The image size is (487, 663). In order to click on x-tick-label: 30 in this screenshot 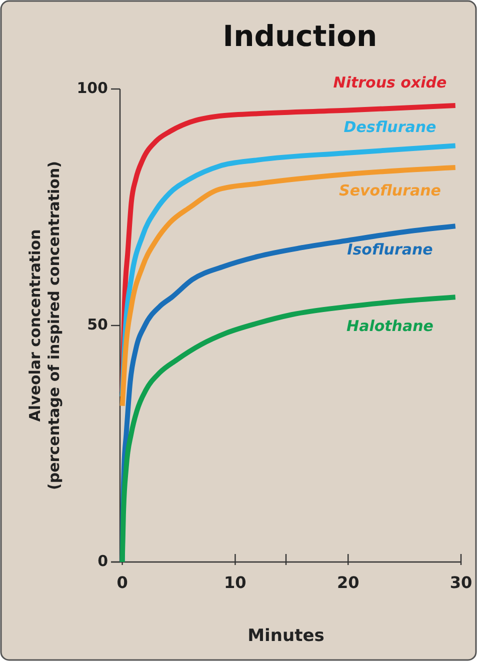, I will do `click(461, 582)`.